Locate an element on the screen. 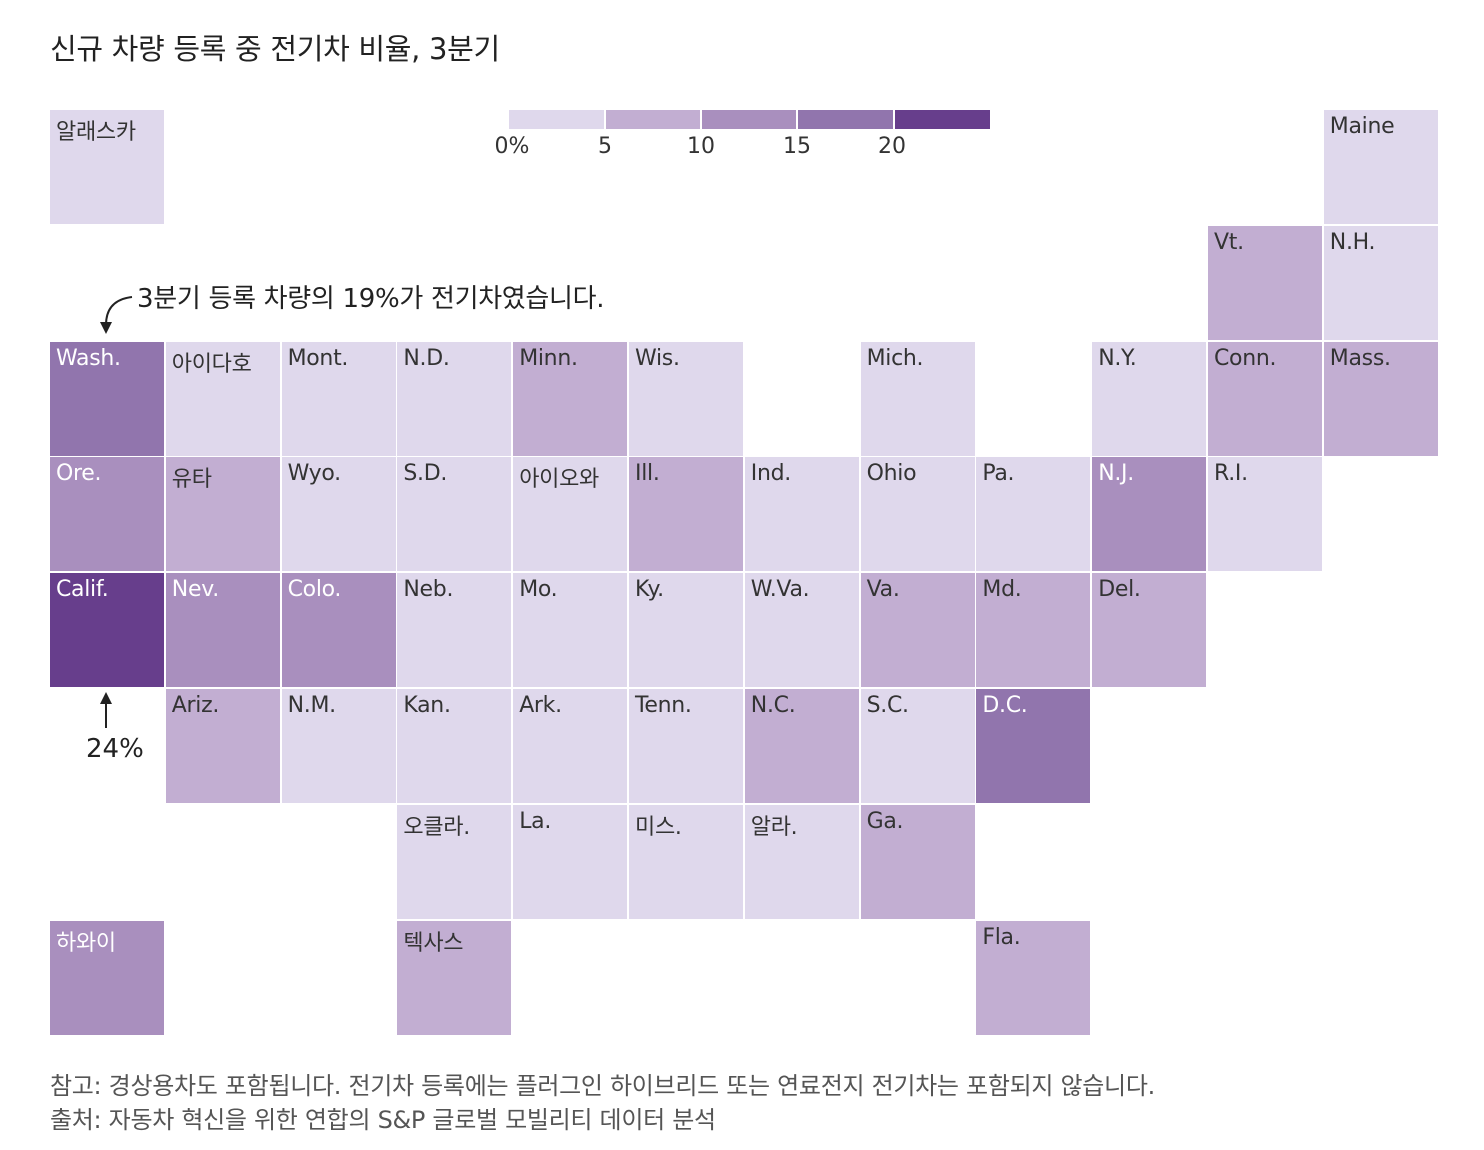  color-legend: 0% 5 10 15 20 is located at coordinates (742, 140).